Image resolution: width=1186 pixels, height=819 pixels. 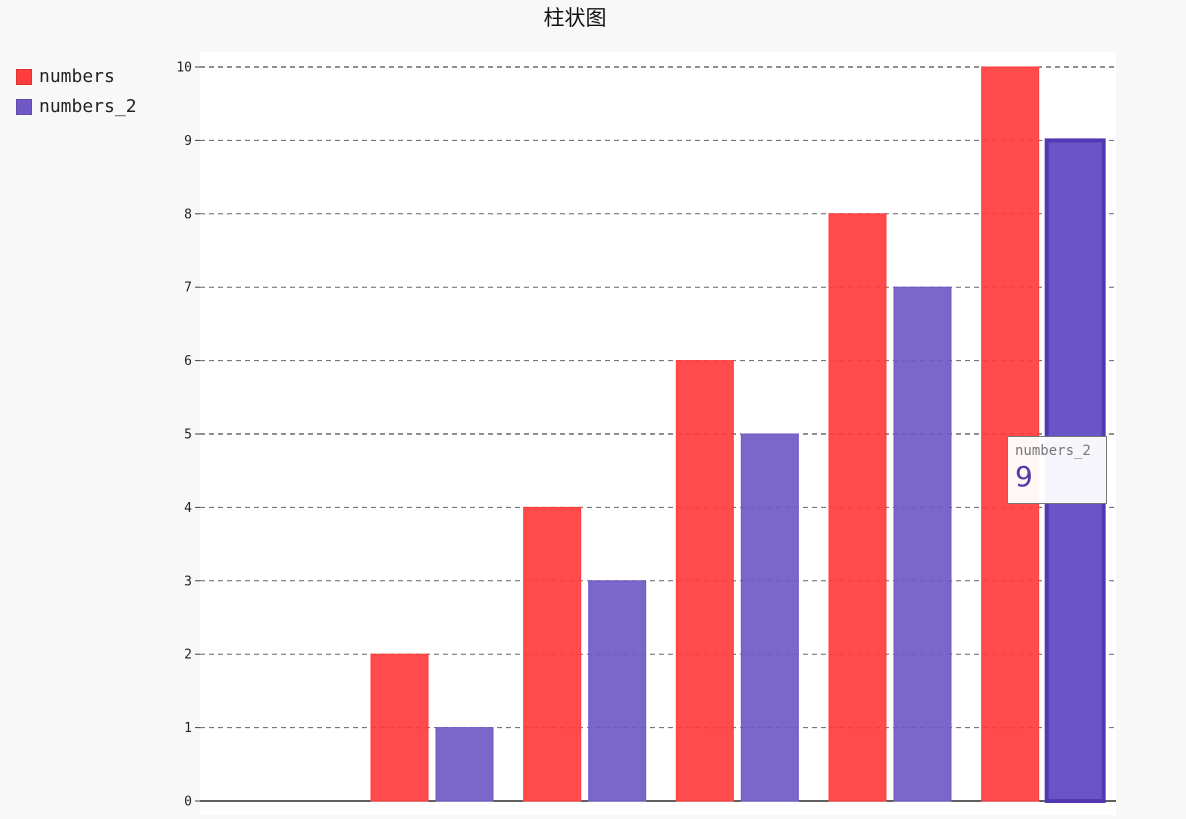 What do you see at coordinates (88, 106) in the screenshot?
I see `legend-label-numbers-2: numbers_2` at bounding box center [88, 106].